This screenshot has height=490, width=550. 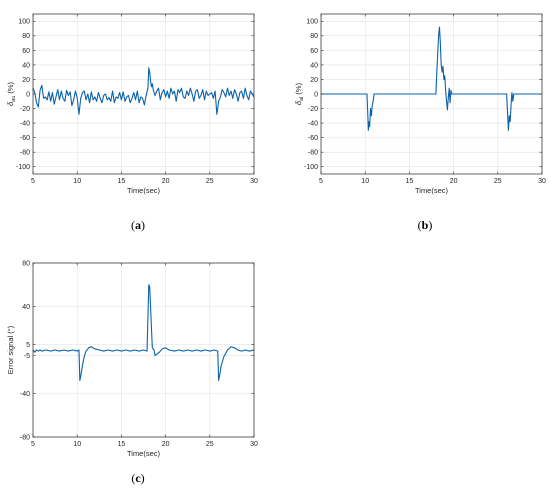 I want to click on y-axis-label: δal (%), so click(x=299, y=93).